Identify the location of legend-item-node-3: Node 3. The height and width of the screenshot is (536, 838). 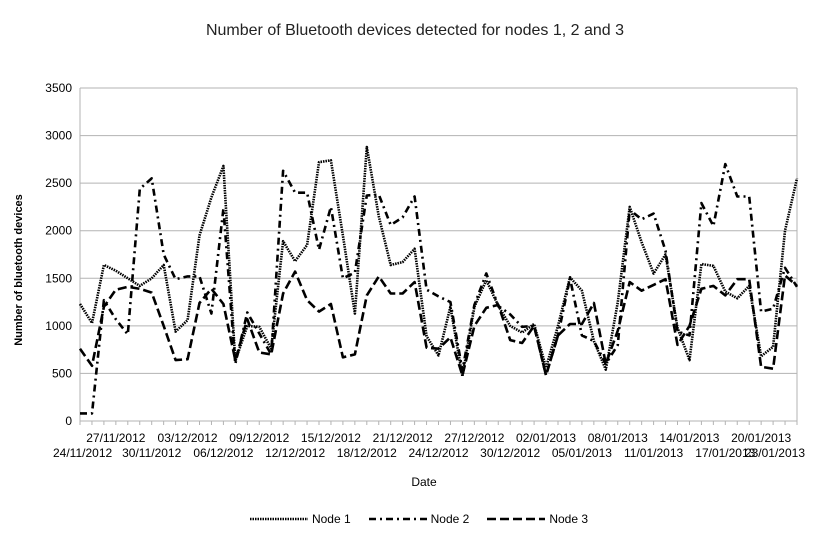
(537, 519).